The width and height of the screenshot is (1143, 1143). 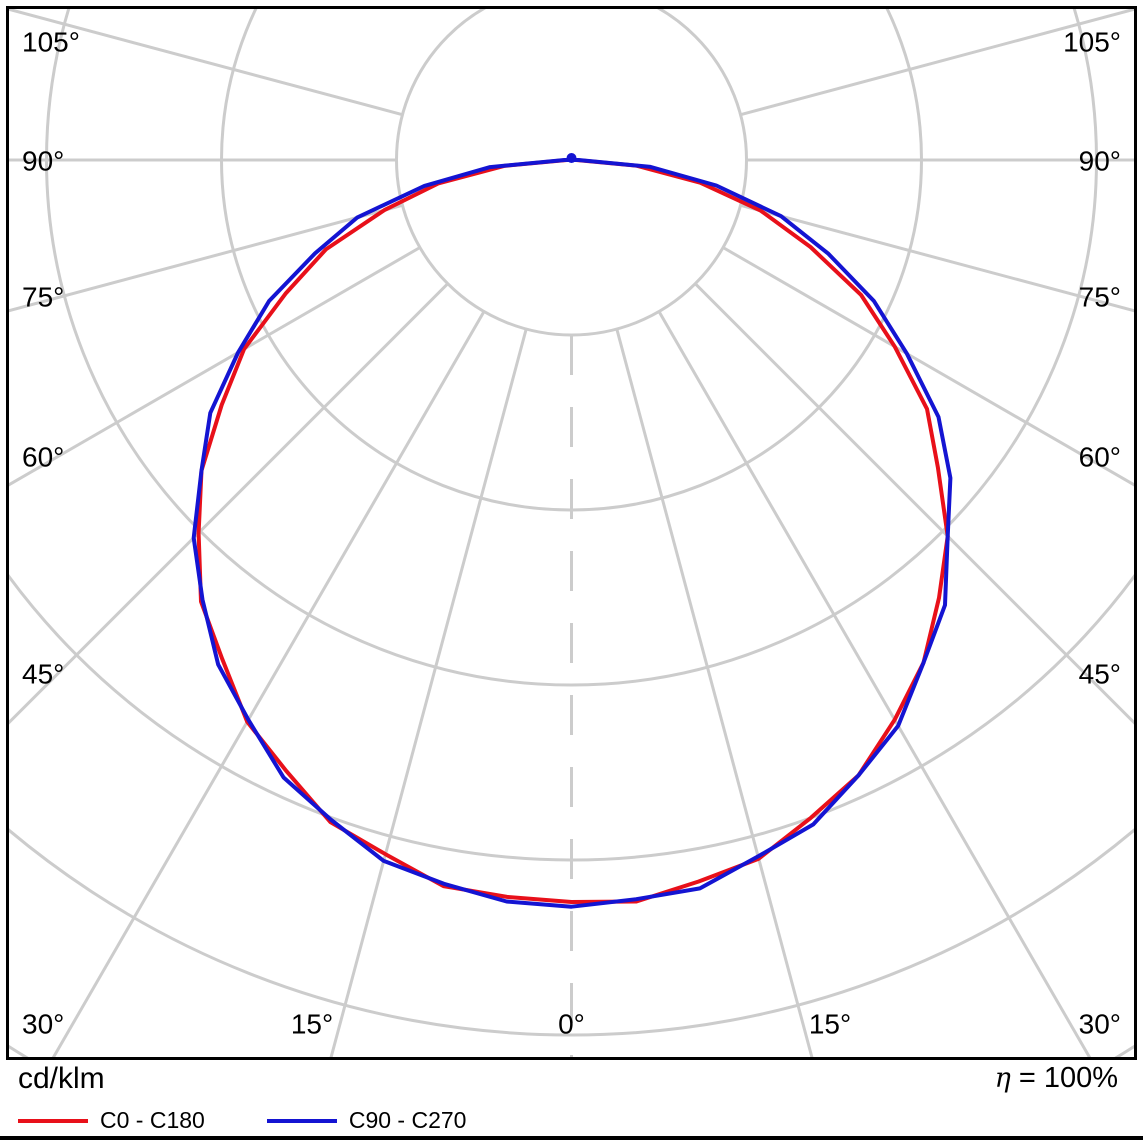 I want to click on legend-label-c90-c270: C90 - C270, so click(x=407, y=1120).